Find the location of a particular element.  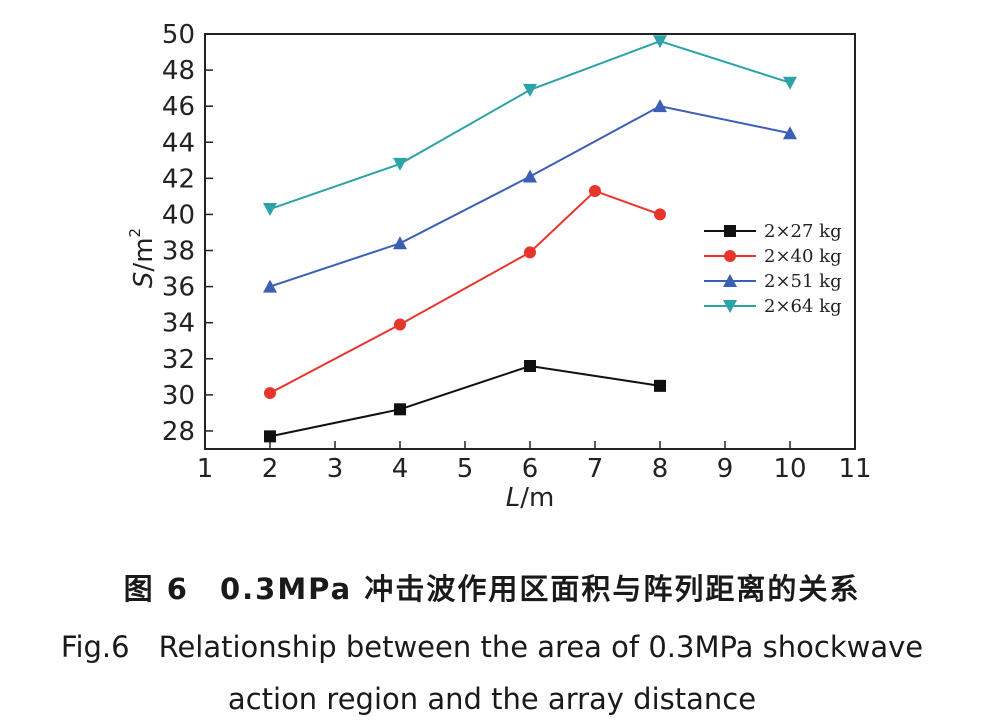

x-tick-label: 6 is located at coordinates (530, 469).